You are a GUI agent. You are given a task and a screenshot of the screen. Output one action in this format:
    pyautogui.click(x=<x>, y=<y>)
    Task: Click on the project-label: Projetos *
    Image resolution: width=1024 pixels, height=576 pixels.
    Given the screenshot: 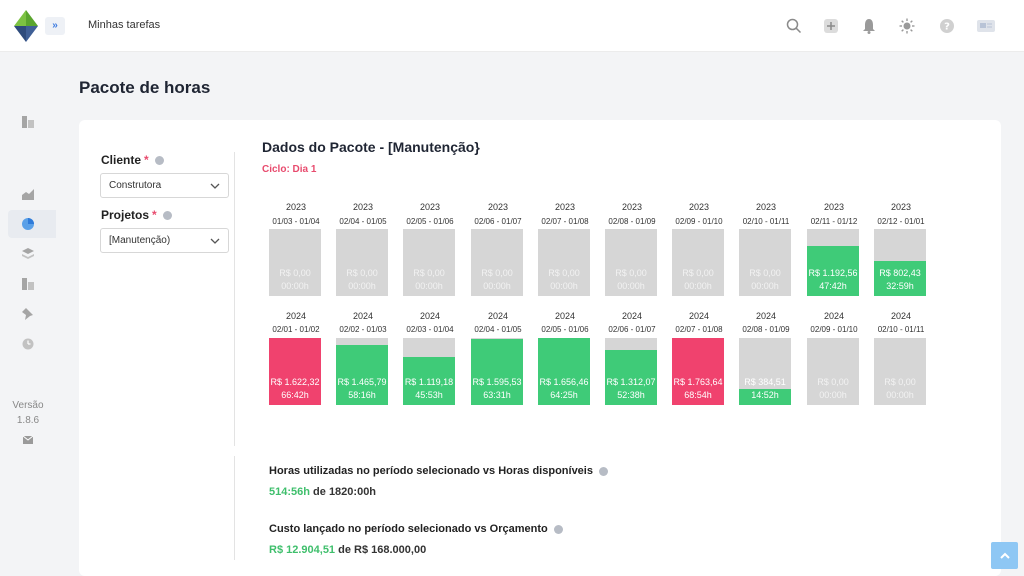 What is the action you would take?
    pyautogui.click(x=136, y=215)
    